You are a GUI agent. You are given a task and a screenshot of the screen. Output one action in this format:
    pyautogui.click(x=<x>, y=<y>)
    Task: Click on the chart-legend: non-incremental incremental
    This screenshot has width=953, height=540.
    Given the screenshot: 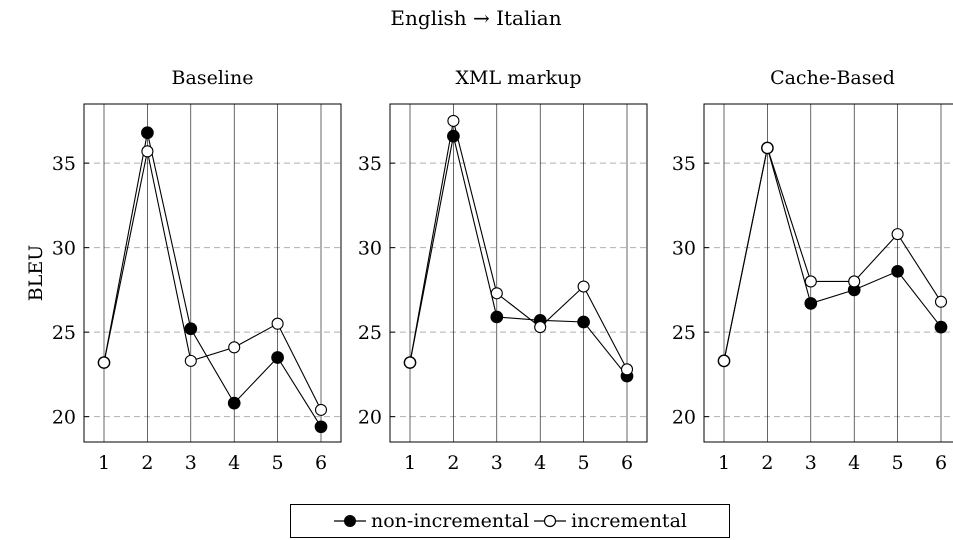 What is the action you would take?
    pyautogui.click(x=510, y=521)
    